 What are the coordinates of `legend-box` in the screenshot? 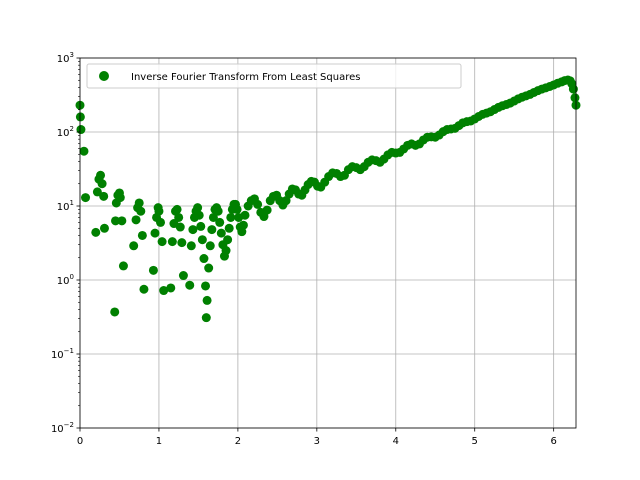 It's located at (274, 76).